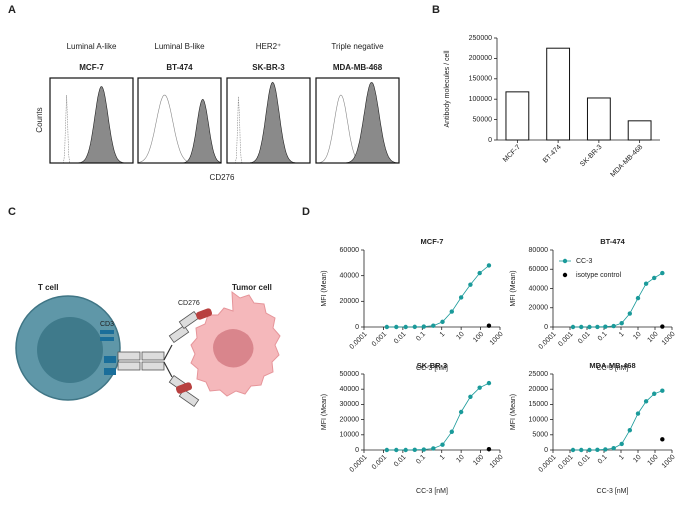  I want to click on x-axis-label: CD276, so click(222, 177).